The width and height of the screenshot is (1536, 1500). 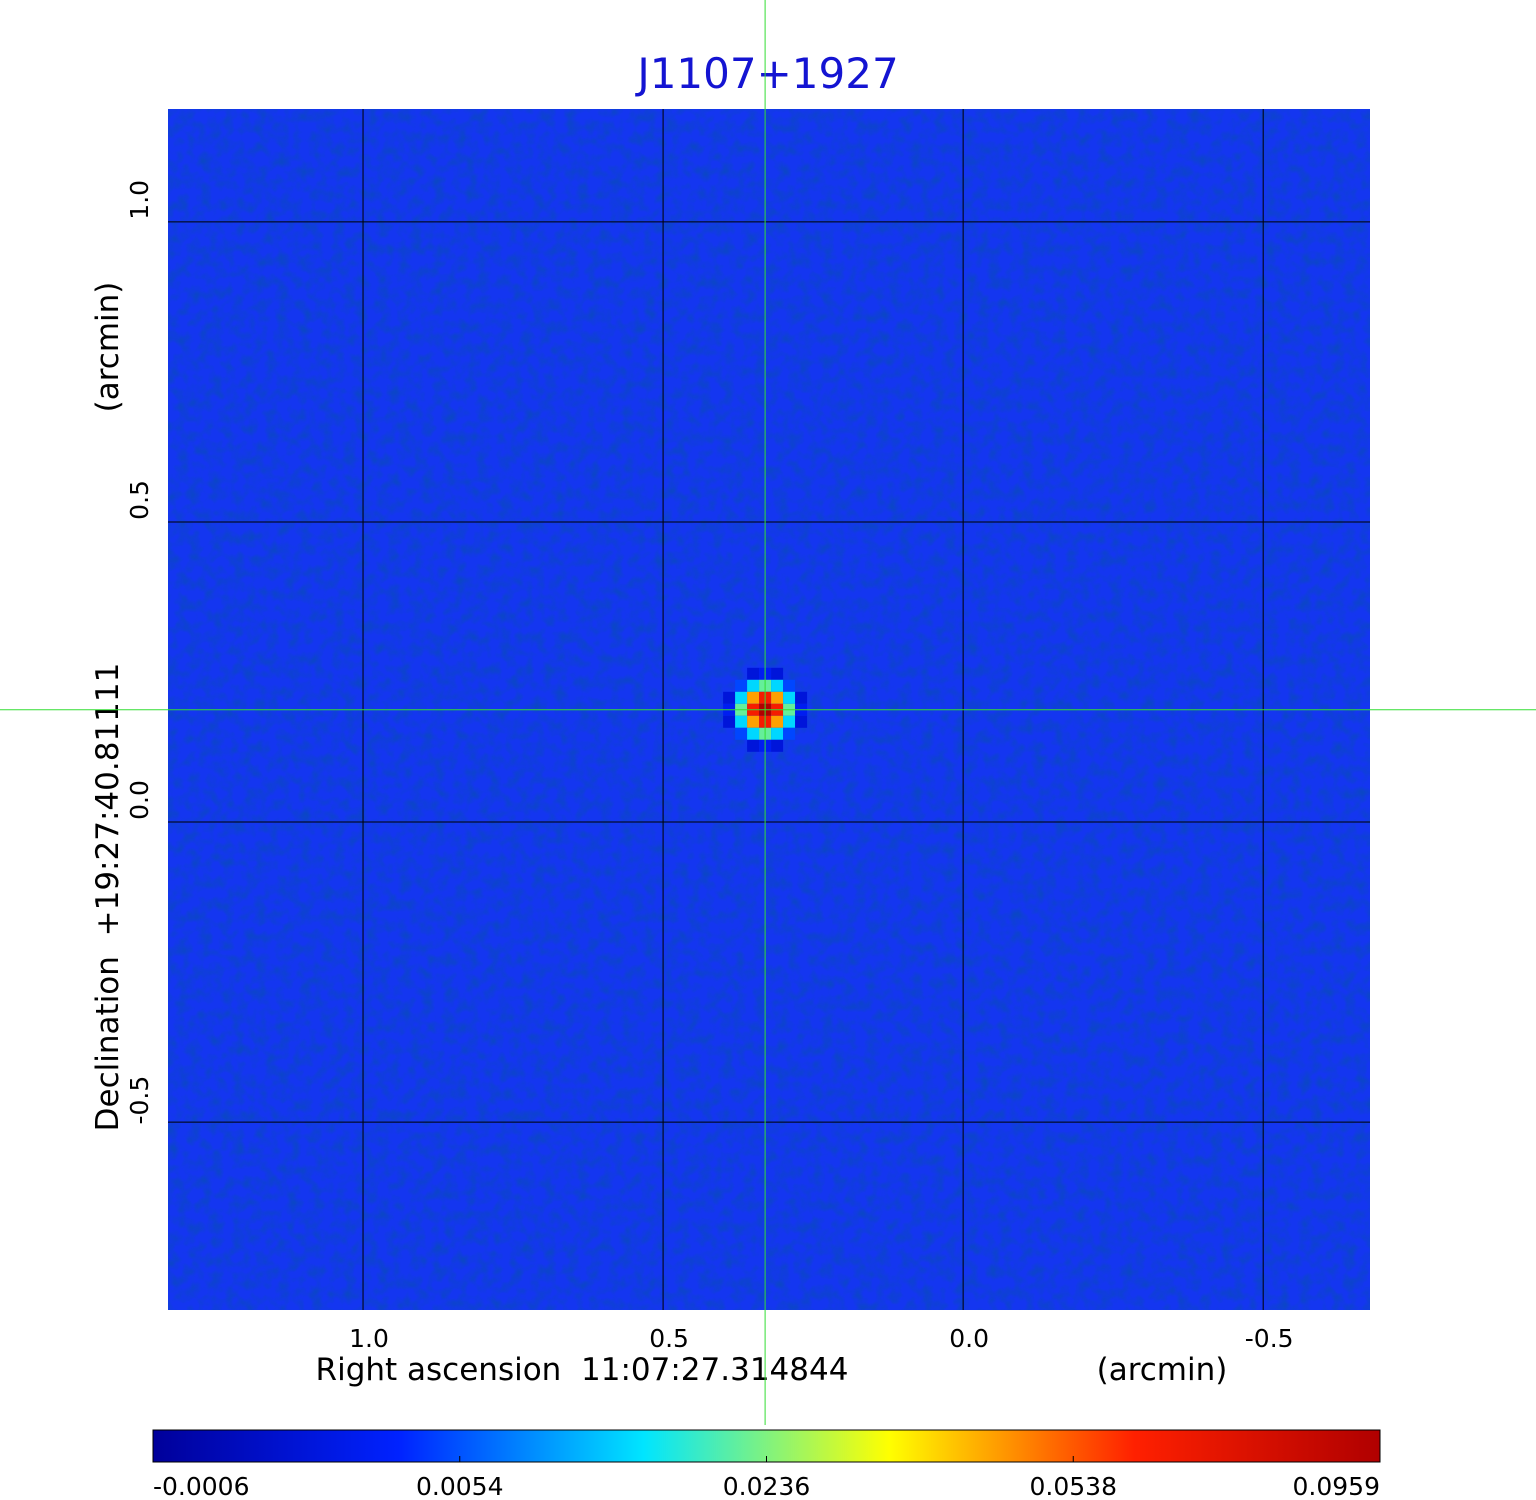 What do you see at coordinates (1336, 1486) in the screenshot?
I see `colorbar-tick-label: 0.0959` at bounding box center [1336, 1486].